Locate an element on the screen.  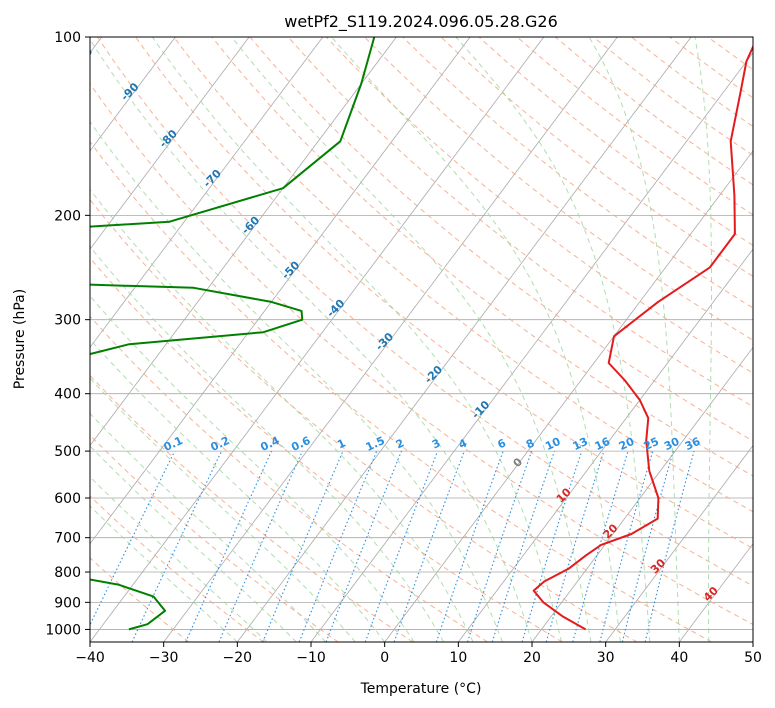
y-tick-label: 700 is located at coordinates (67, 539).